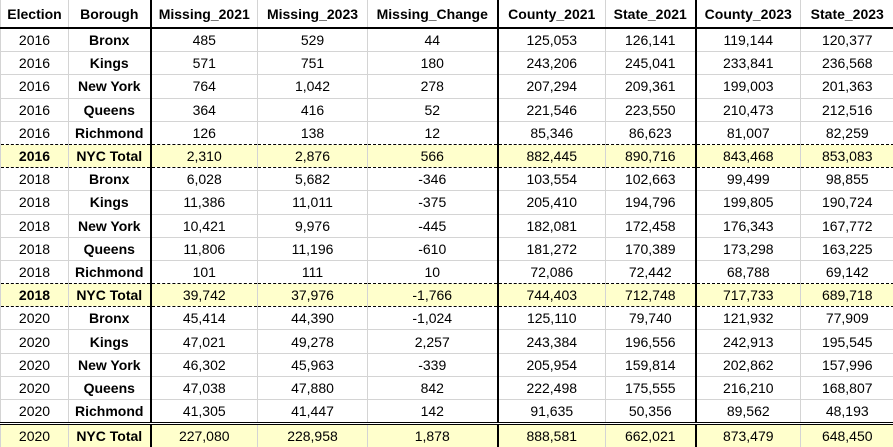 The height and width of the screenshot is (447, 893). What do you see at coordinates (747, 388) in the screenshot?
I see `table-cell: 216,210` at bounding box center [747, 388].